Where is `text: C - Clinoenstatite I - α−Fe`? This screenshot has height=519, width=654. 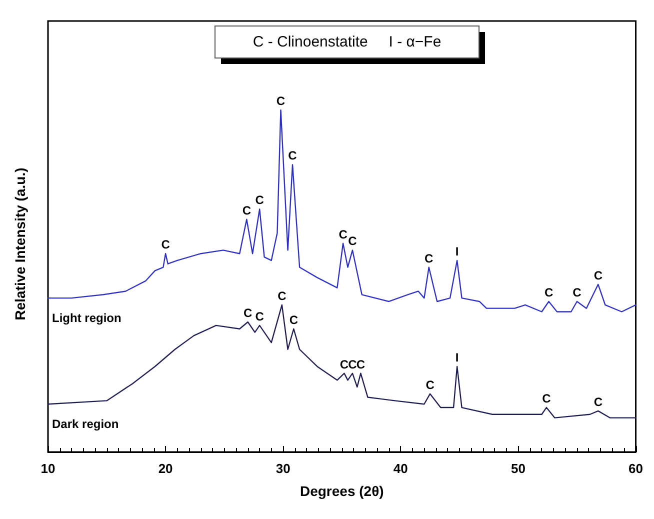
text: C - Clinoenstatite I - α−Fe is located at coordinates (347, 42).